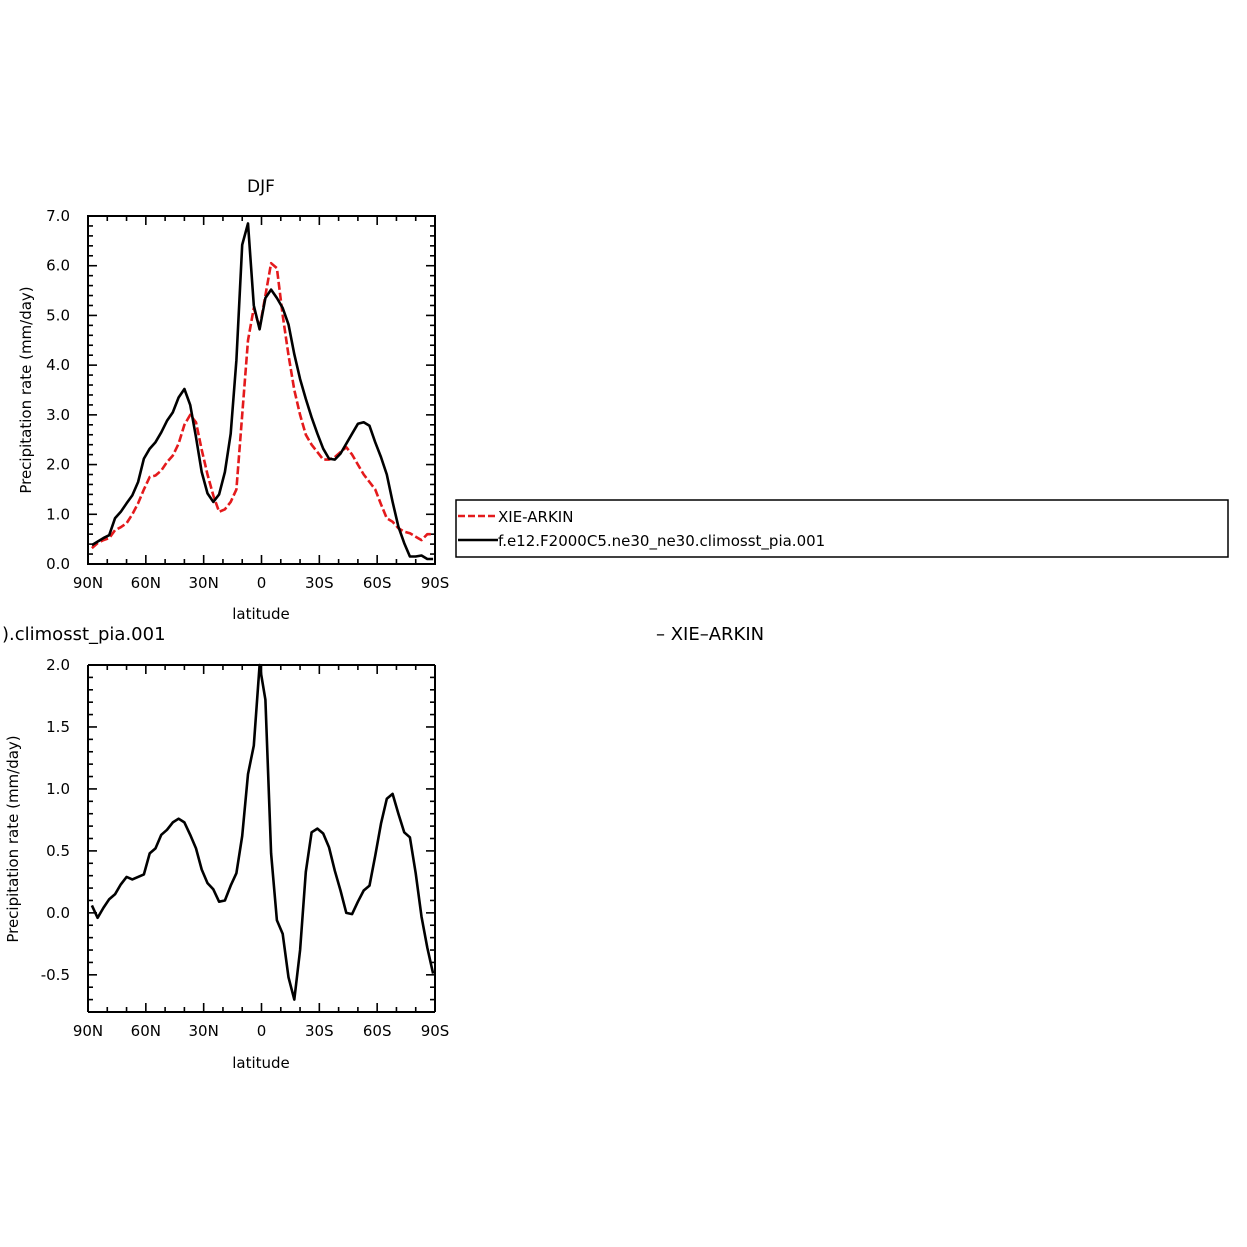 The width and height of the screenshot is (1247, 1247). Describe the element at coordinates (58, 315) in the screenshot. I see `top-y-tick-label: 5.0` at that location.